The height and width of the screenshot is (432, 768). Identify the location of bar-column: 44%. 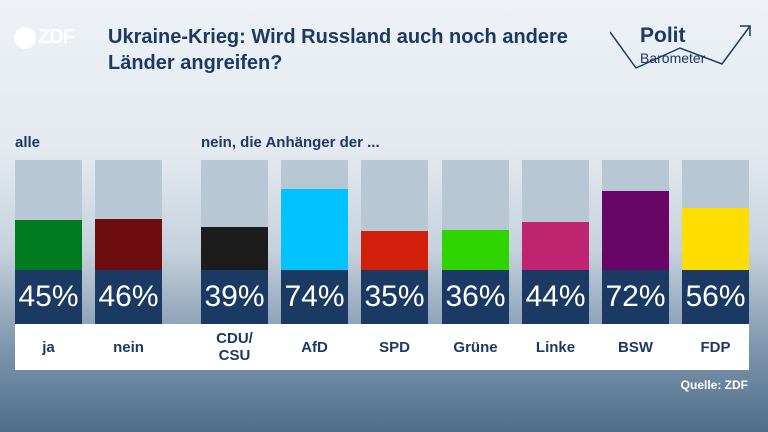
(555, 242).